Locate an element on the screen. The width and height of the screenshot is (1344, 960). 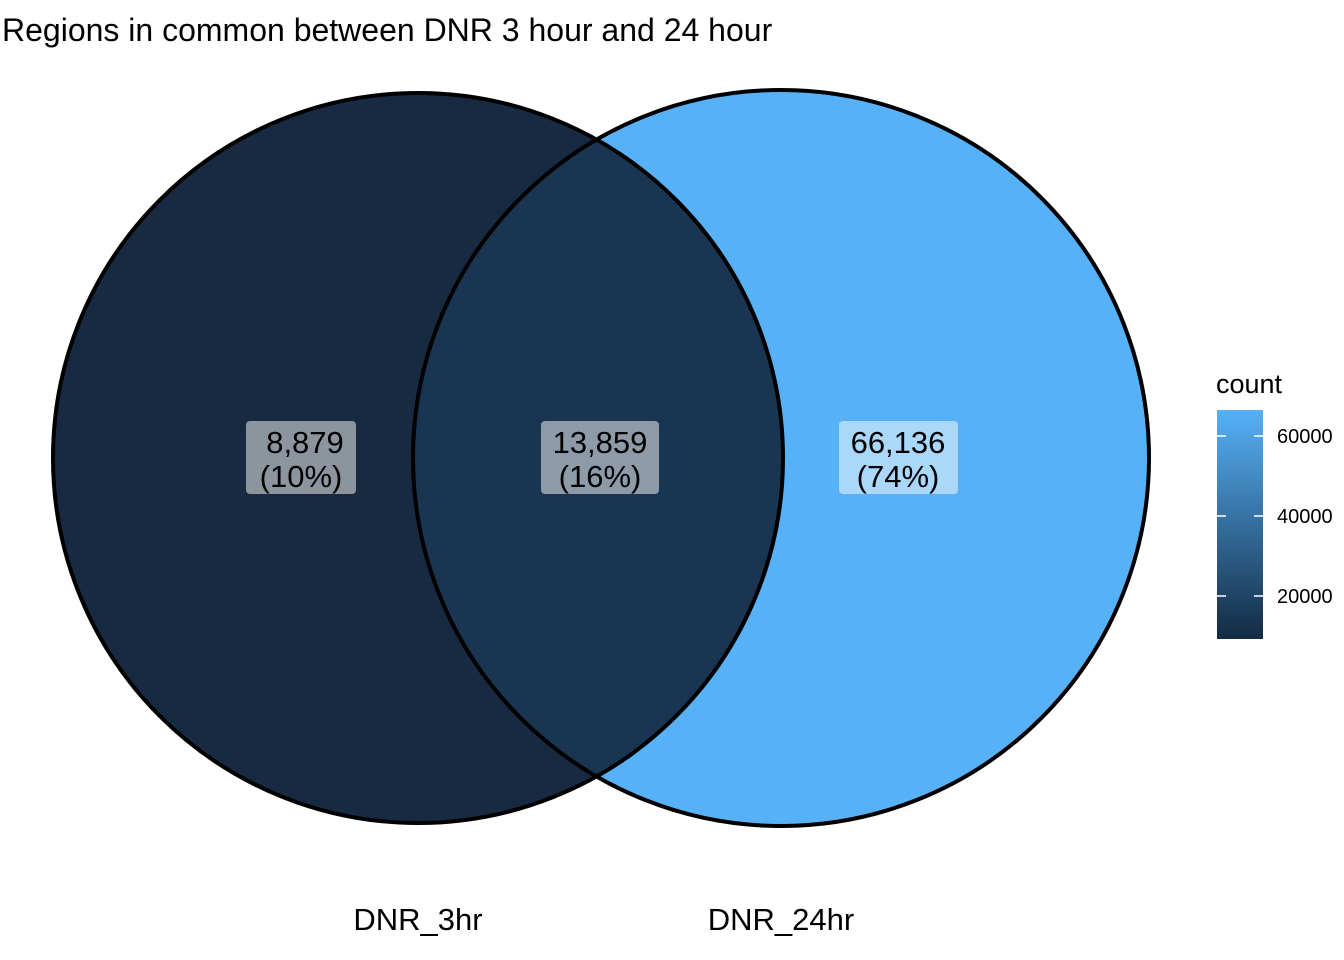
legend-tick-label: 20000 is located at coordinates (1305, 597).